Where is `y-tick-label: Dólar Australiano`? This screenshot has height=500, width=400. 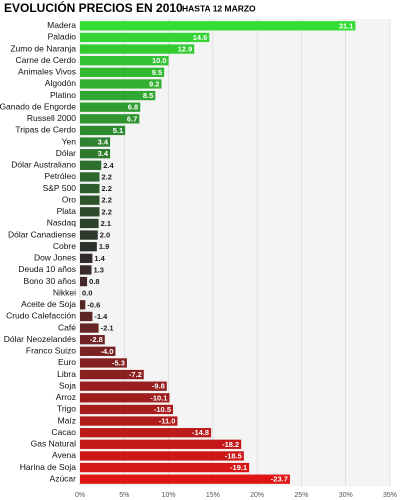 y-tick-label: Dólar Australiano is located at coordinates (43, 165).